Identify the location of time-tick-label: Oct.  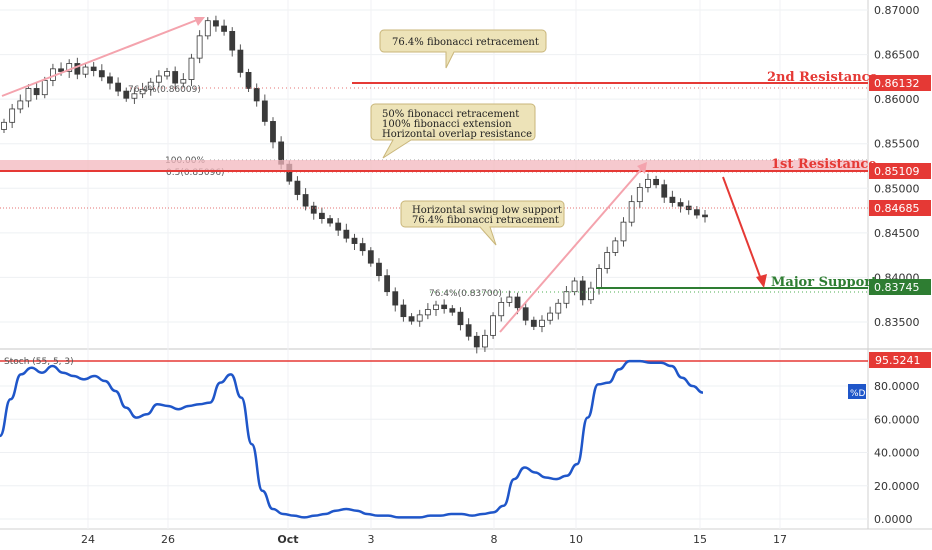
(287, 539).